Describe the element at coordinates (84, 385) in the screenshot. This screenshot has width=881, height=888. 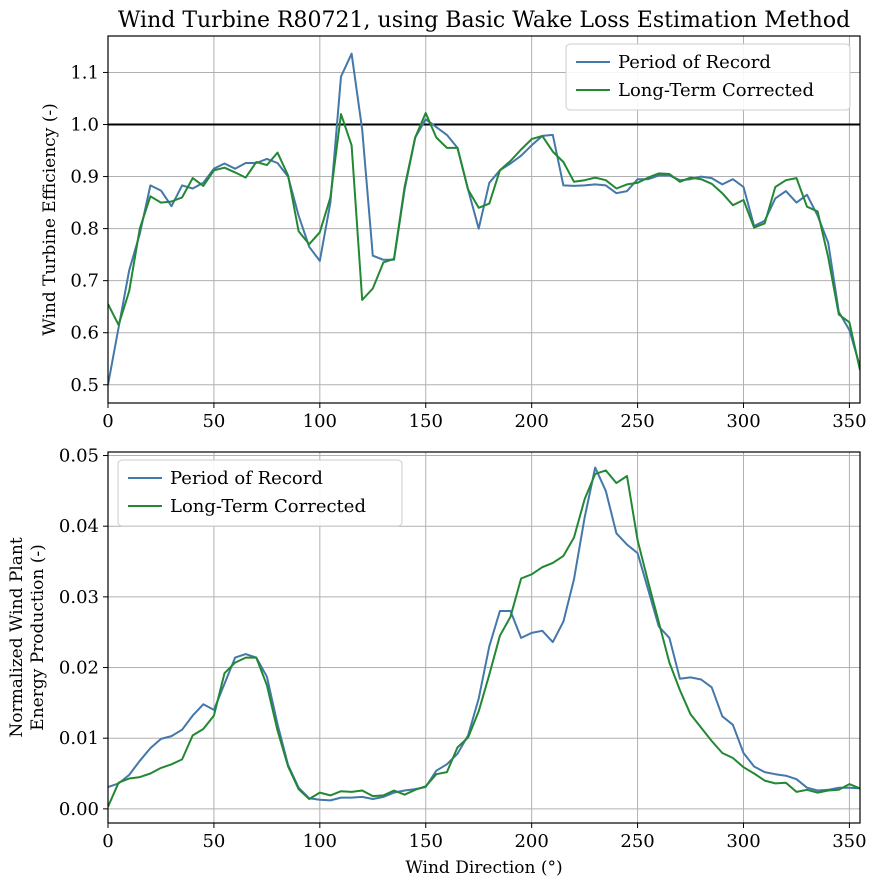
I see `y-tick-label: 0.5` at that location.